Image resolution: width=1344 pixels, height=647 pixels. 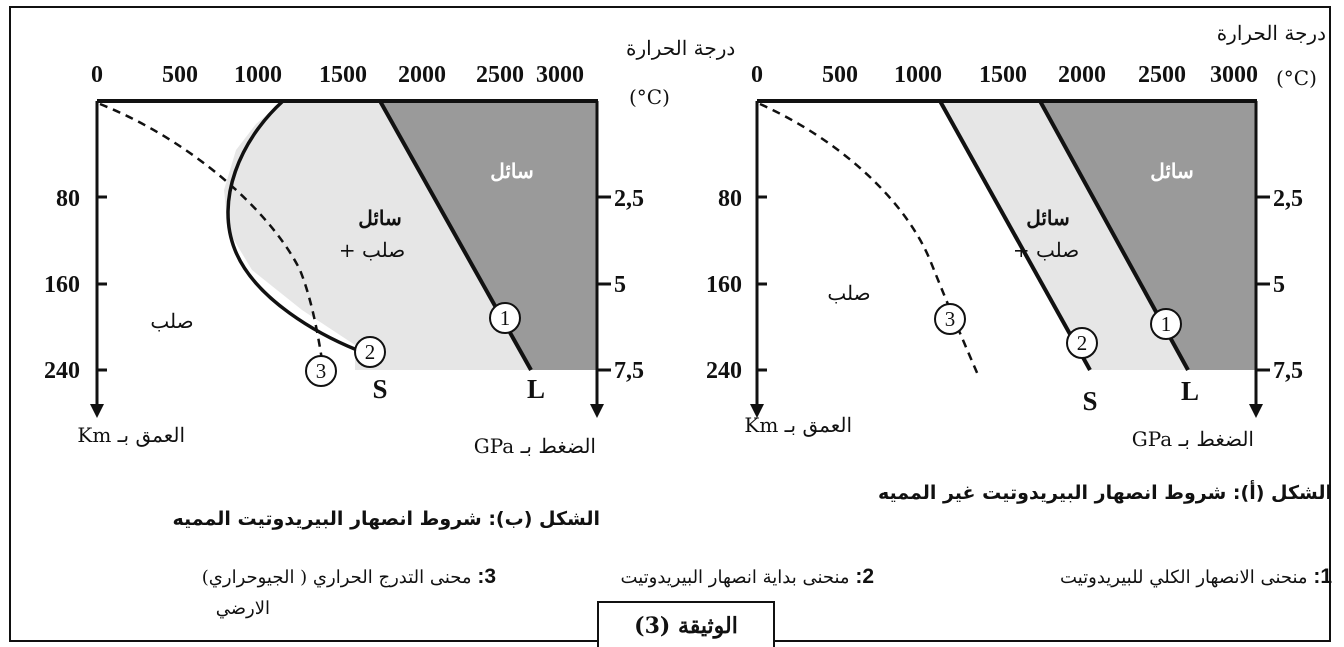 I want to click on document-label: الوثيقة (3), so click(x=686, y=626).